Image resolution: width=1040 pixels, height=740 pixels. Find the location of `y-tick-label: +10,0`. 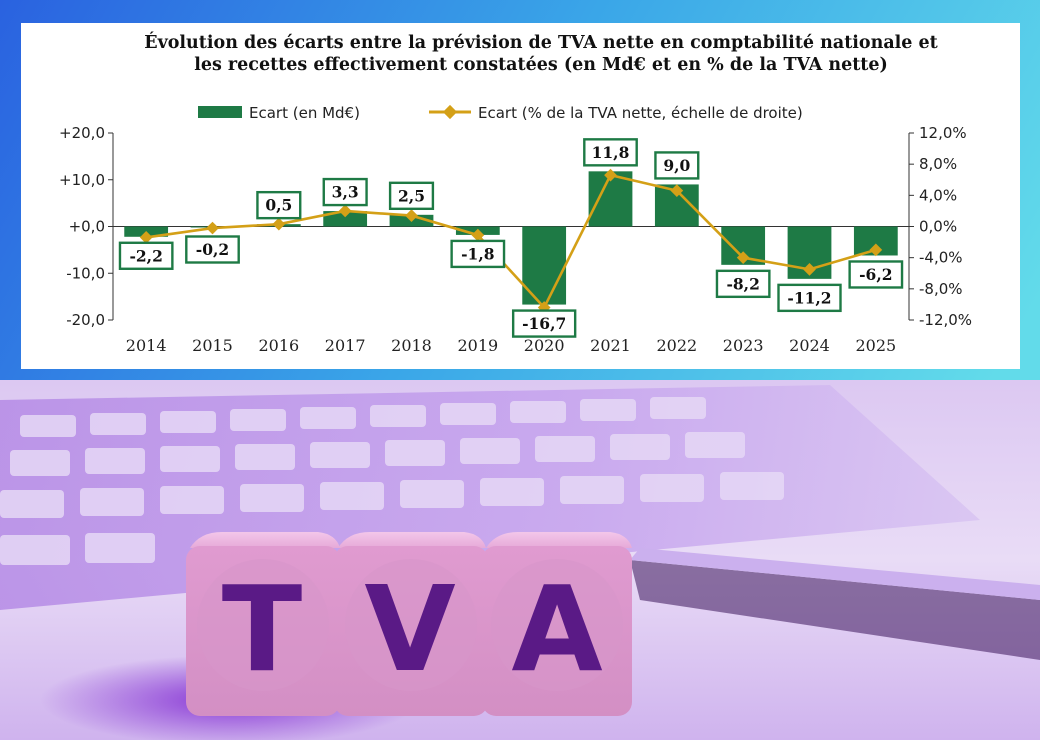

y-tick-label: +10,0 is located at coordinates (82, 180).